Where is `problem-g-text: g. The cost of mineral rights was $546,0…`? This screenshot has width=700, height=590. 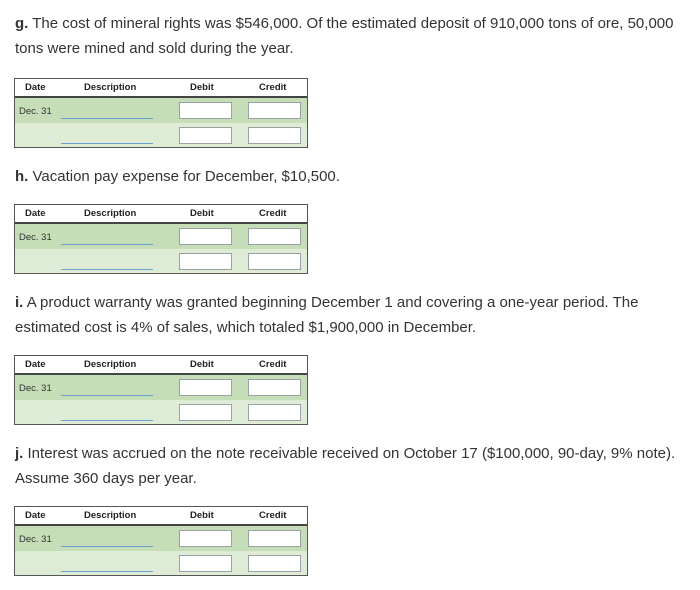 problem-g-text: g. The cost of mineral rights was $546,0… is located at coordinates (351, 36).